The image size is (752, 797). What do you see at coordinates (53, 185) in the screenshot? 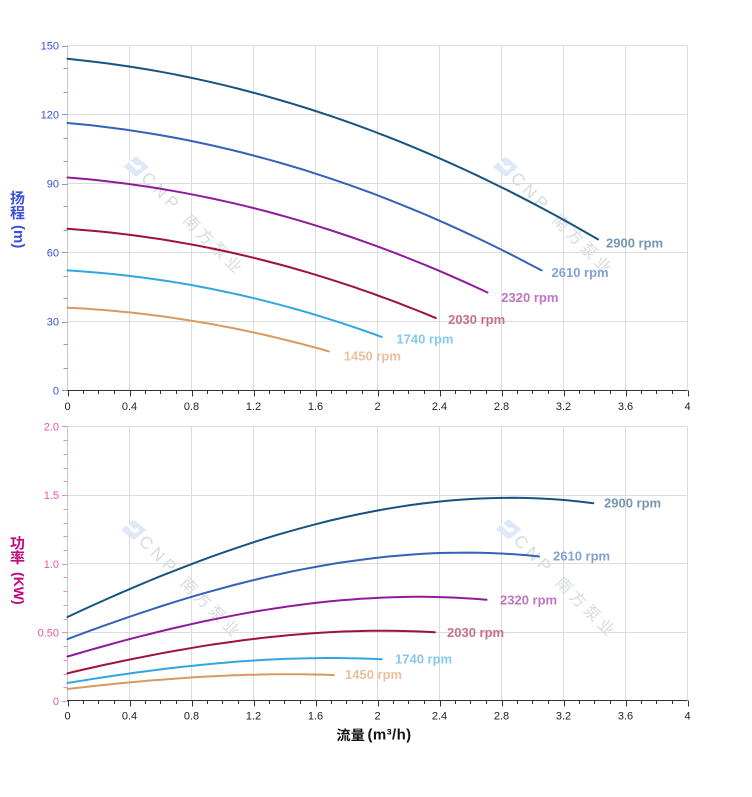
I see `svg-text: 90` at bounding box center [53, 185].